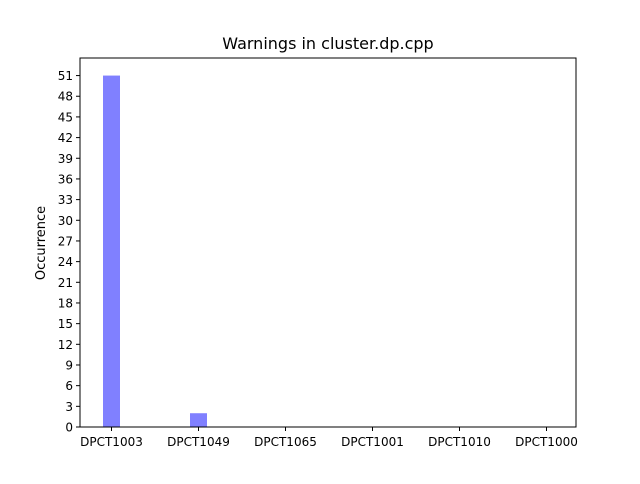 This screenshot has height=484, width=640. I want to click on y-tick-label: 30, so click(65, 221).